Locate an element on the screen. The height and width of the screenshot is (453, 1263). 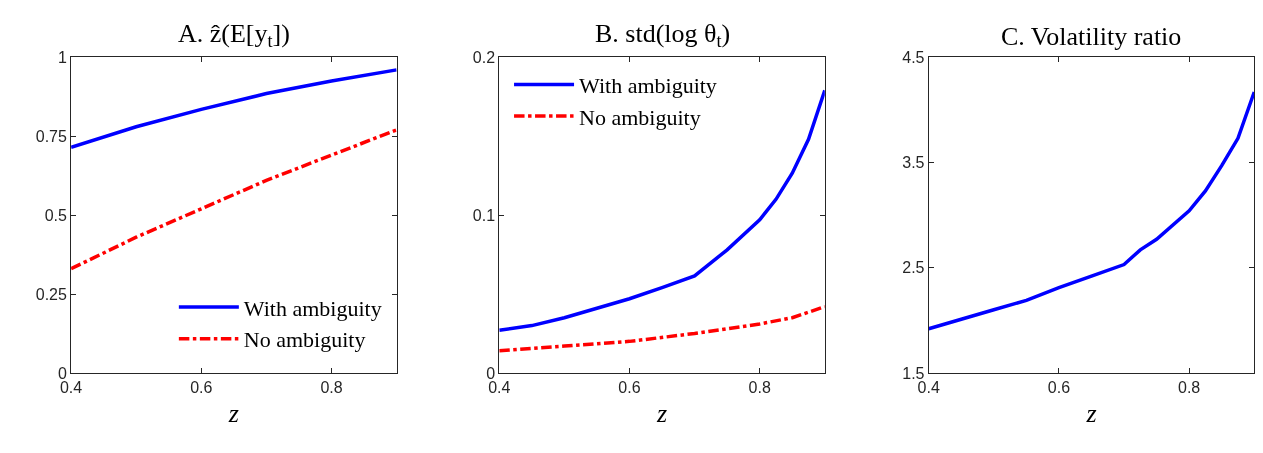
y-tick-label: 2.5 is located at coordinates (913, 268).